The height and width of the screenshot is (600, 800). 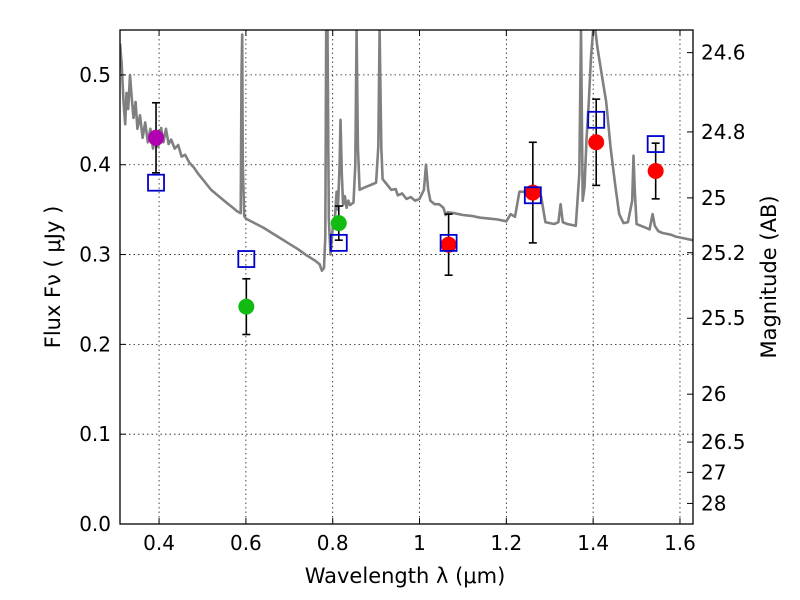 What do you see at coordinates (713, 198) in the screenshot?
I see `y2-tick-label: 25` at bounding box center [713, 198].